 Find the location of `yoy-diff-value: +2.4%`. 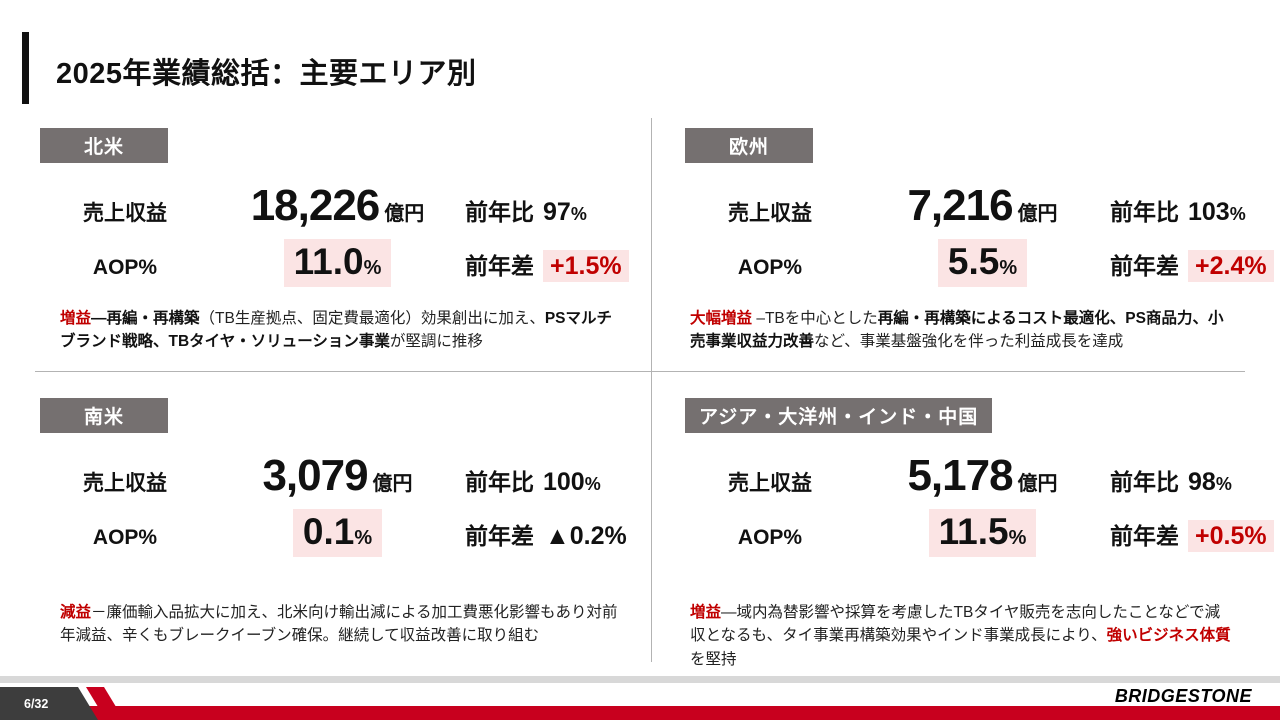

yoy-diff-value: +2.4% is located at coordinates (1231, 266).